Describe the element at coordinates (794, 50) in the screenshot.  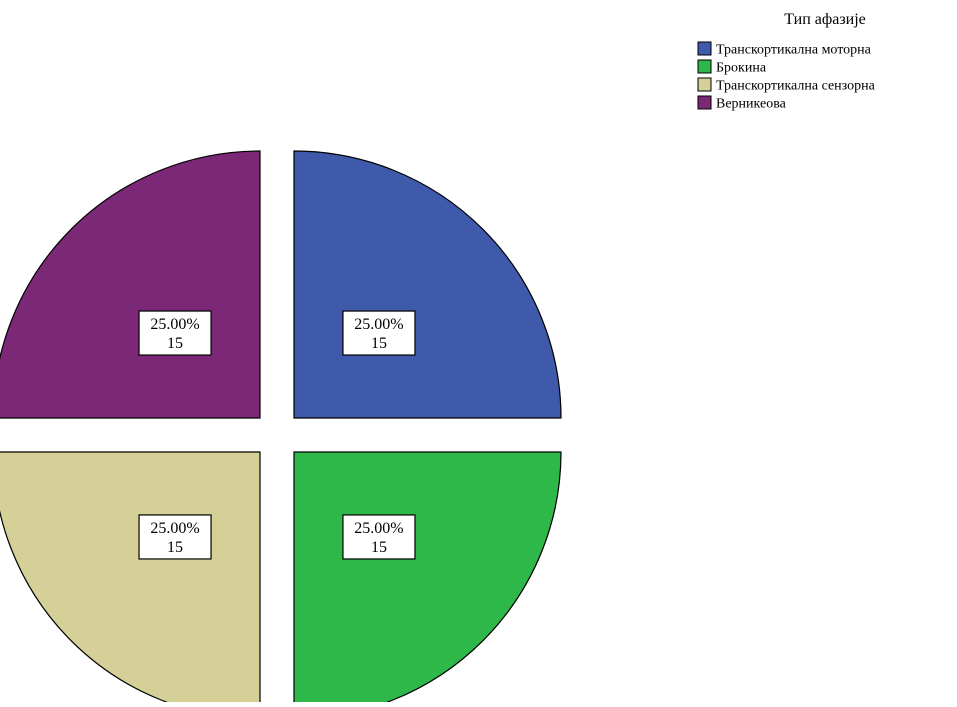
I see `legend-label: Транскортикална моторна` at that location.